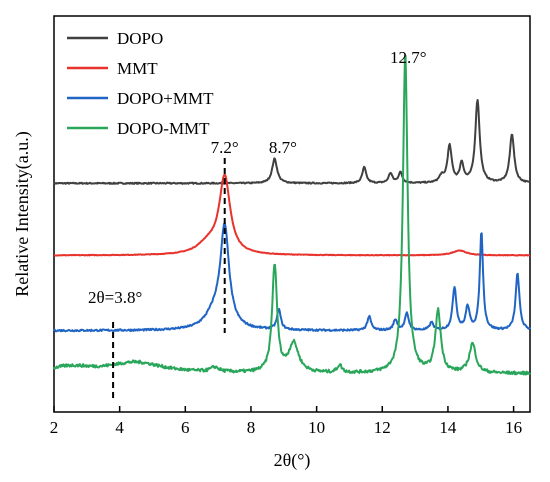 The width and height of the screenshot is (550, 482). I want to click on x-tick-label: 14, so click(448, 427).